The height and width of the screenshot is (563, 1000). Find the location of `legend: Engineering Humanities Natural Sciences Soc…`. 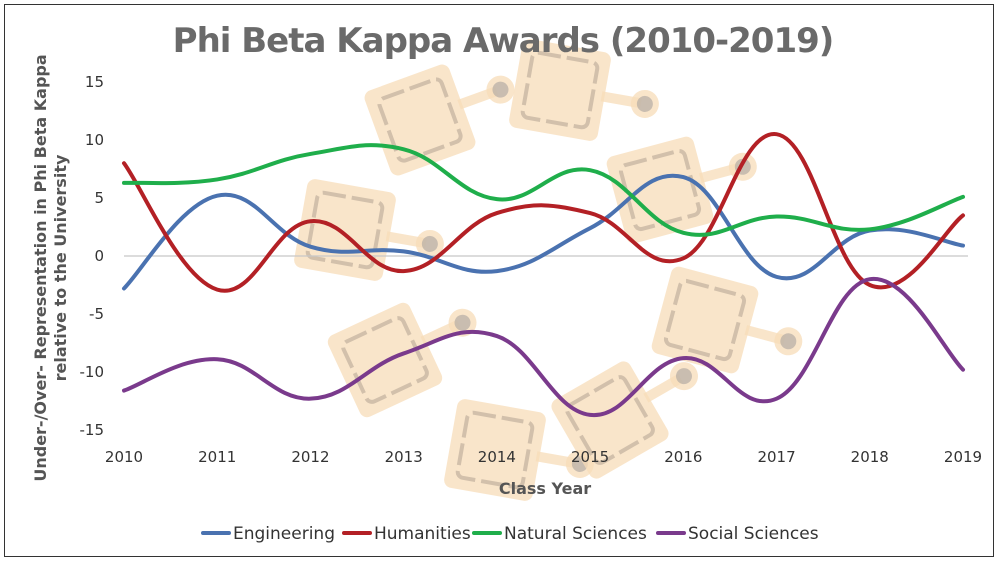

legend: Engineering Humanities Natural Sciences Soc… is located at coordinates (510, 534).